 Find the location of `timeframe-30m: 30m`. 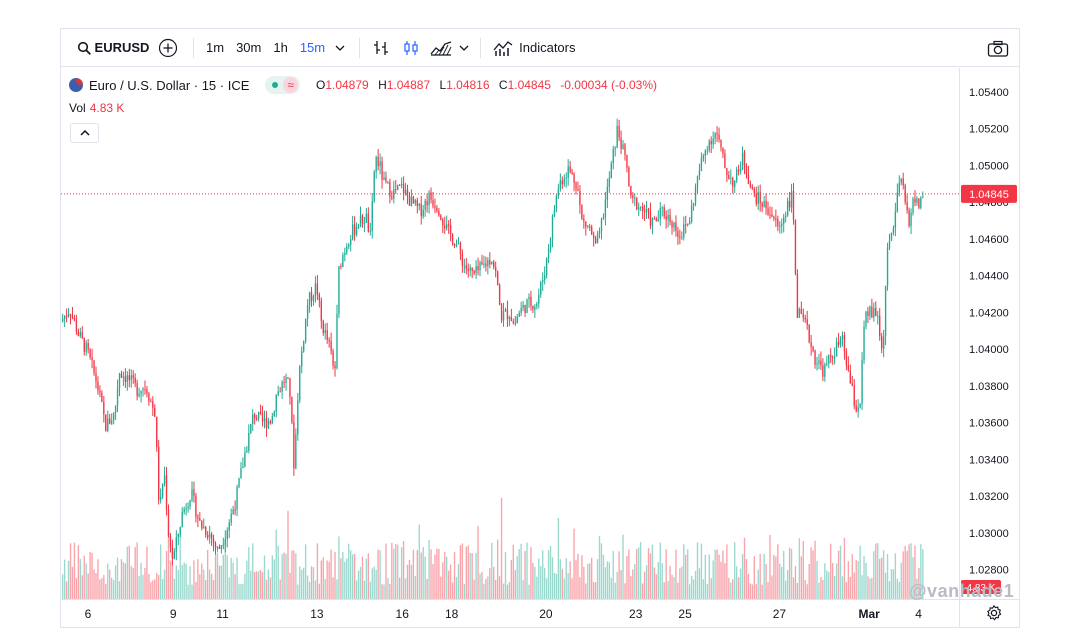

timeframe-30m: 30m is located at coordinates (249, 47).